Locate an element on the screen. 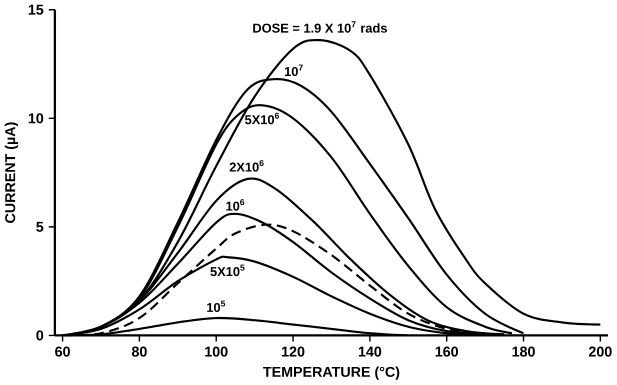  x-tick-label: 80 is located at coordinates (139, 351).